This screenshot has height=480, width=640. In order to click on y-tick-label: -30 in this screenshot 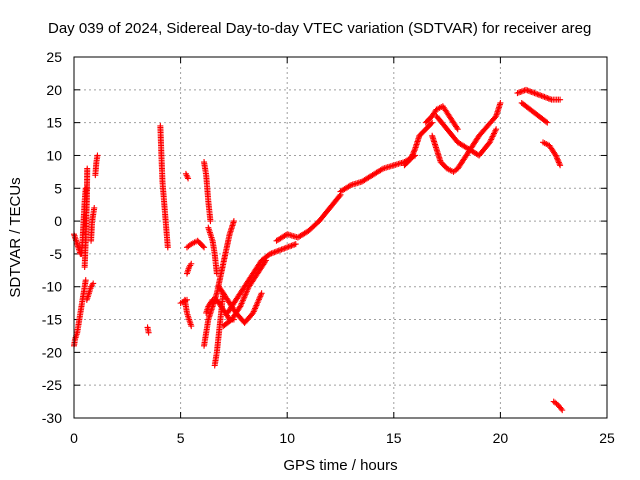, I will do `click(52, 418)`.